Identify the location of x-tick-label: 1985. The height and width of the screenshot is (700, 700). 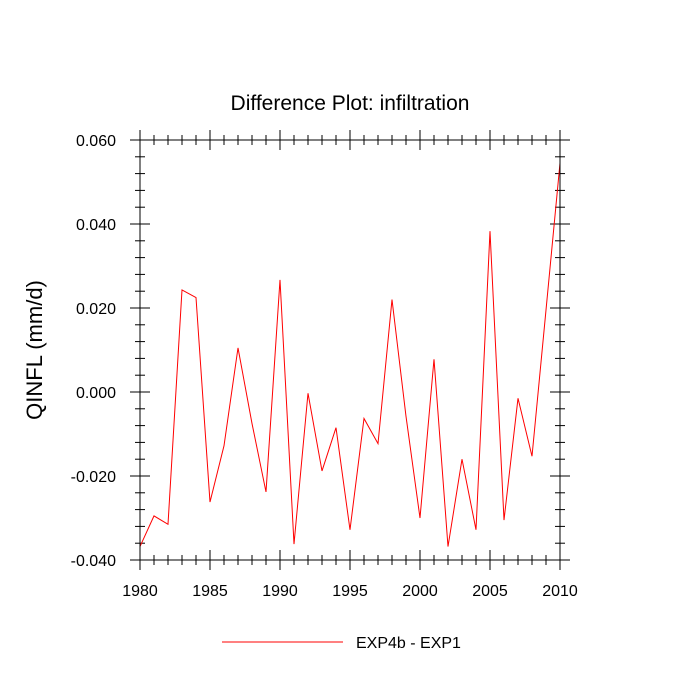
(210, 591).